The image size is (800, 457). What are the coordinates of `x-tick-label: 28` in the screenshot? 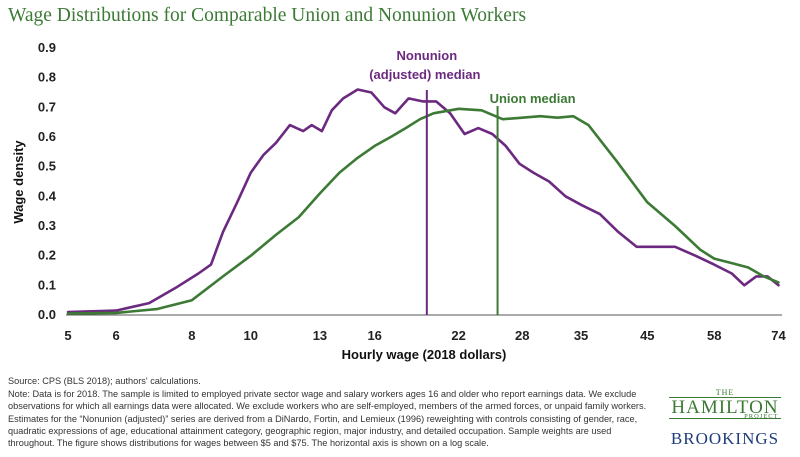 It's located at (522, 335).